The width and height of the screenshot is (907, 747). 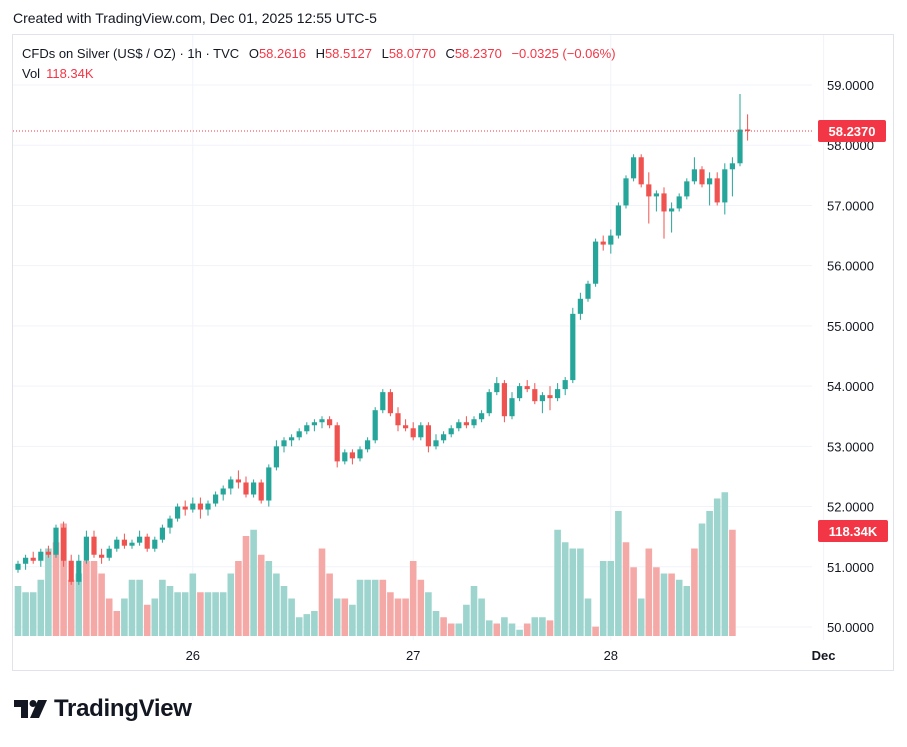 I want to click on open-value: 58.2616, so click(x=282, y=53).